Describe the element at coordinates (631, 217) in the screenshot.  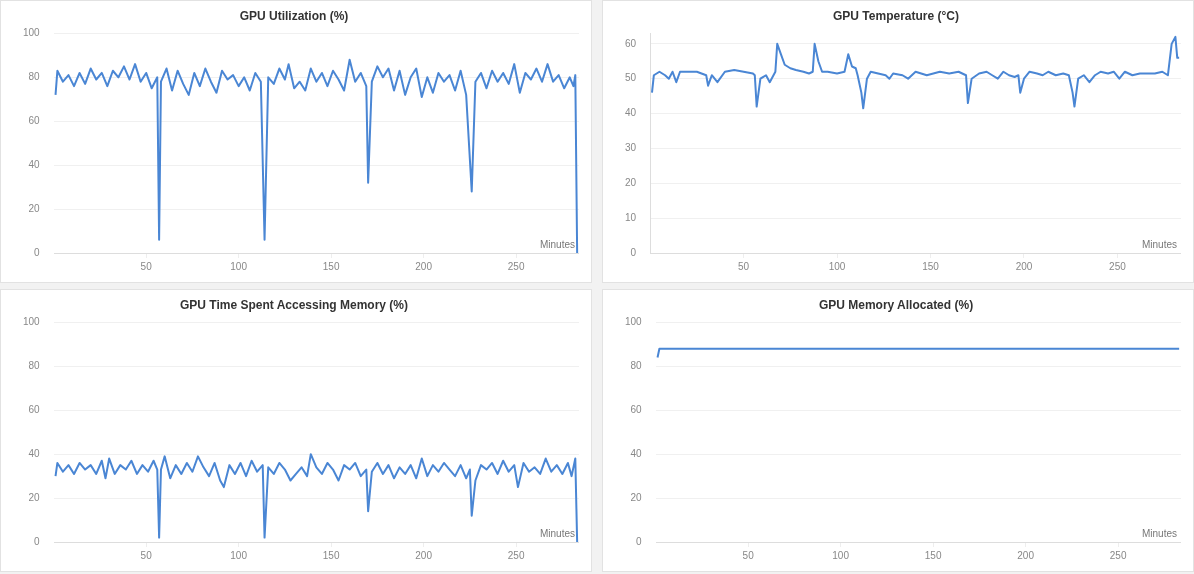
I see `y-tick-label: 10` at that location.